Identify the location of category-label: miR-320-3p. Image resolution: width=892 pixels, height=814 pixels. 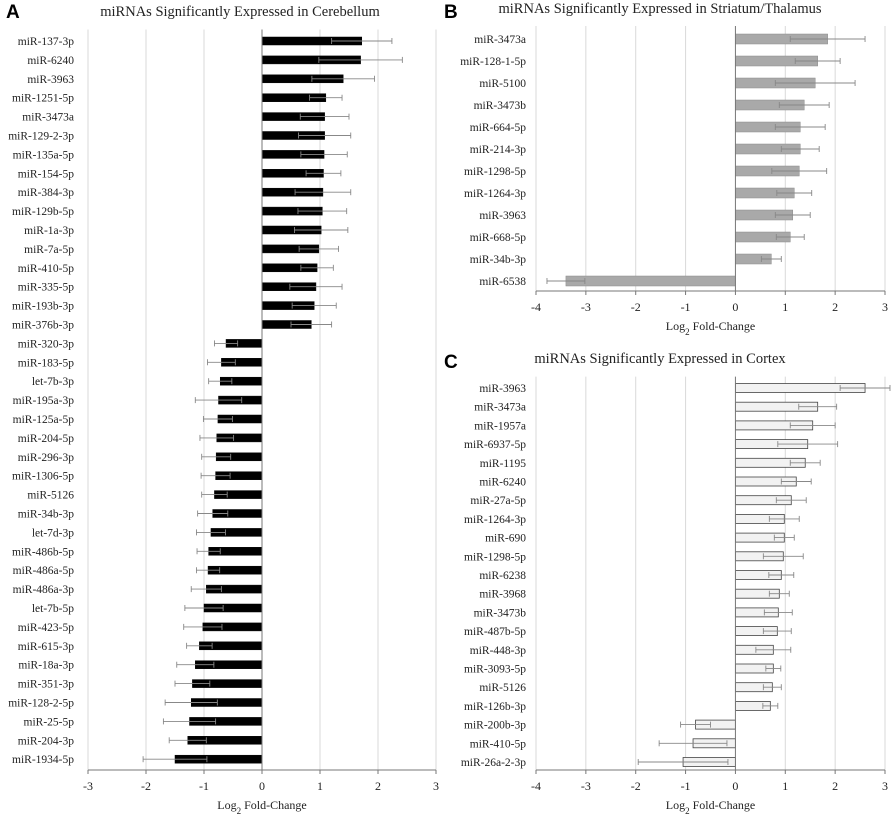
(46, 344).